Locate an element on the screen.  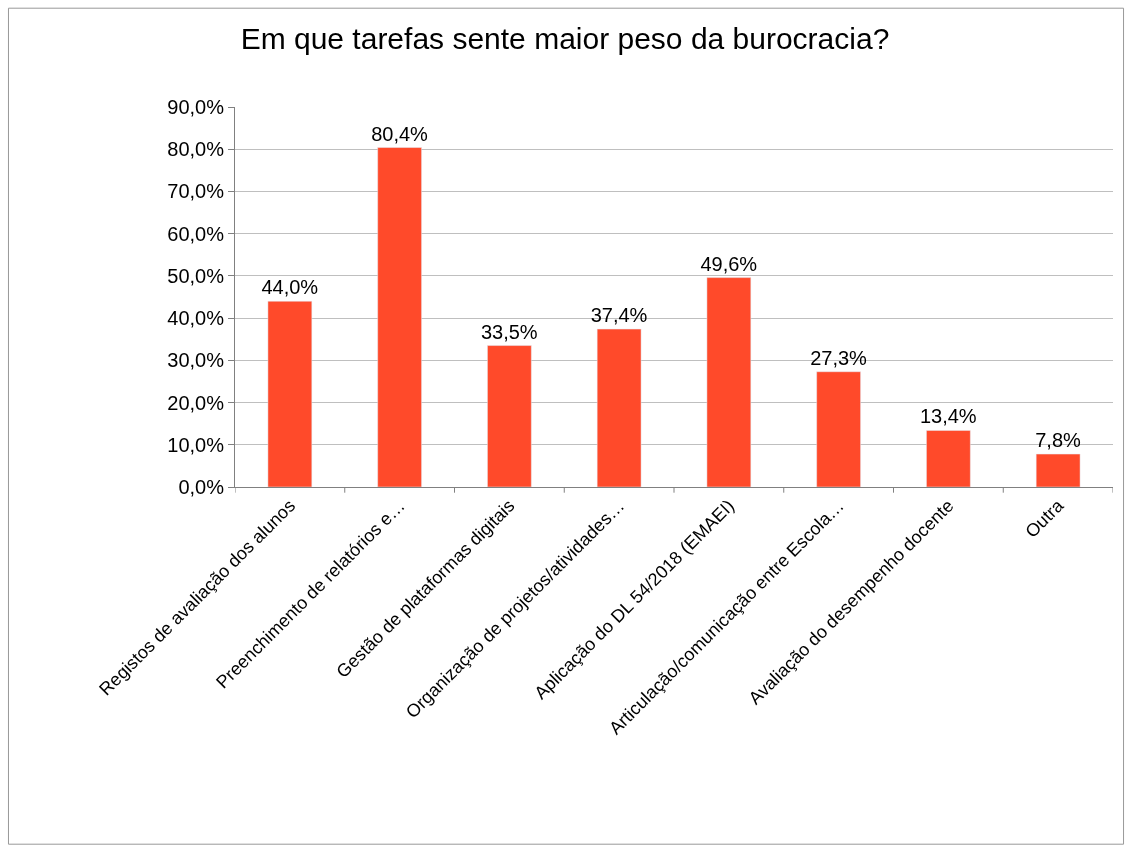
y-tick-label: 50,0% is located at coordinates (196, 275).